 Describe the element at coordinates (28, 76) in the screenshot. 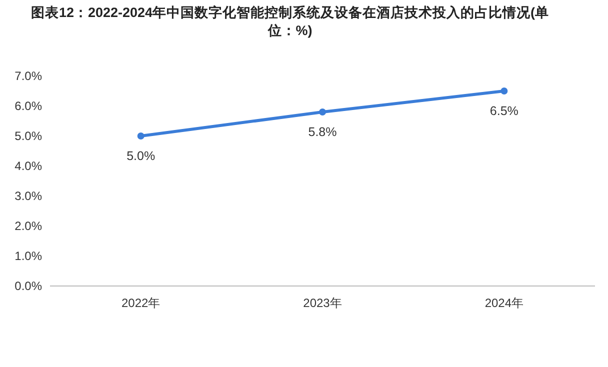

I see `y-tick-label: 7.0%` at that location.